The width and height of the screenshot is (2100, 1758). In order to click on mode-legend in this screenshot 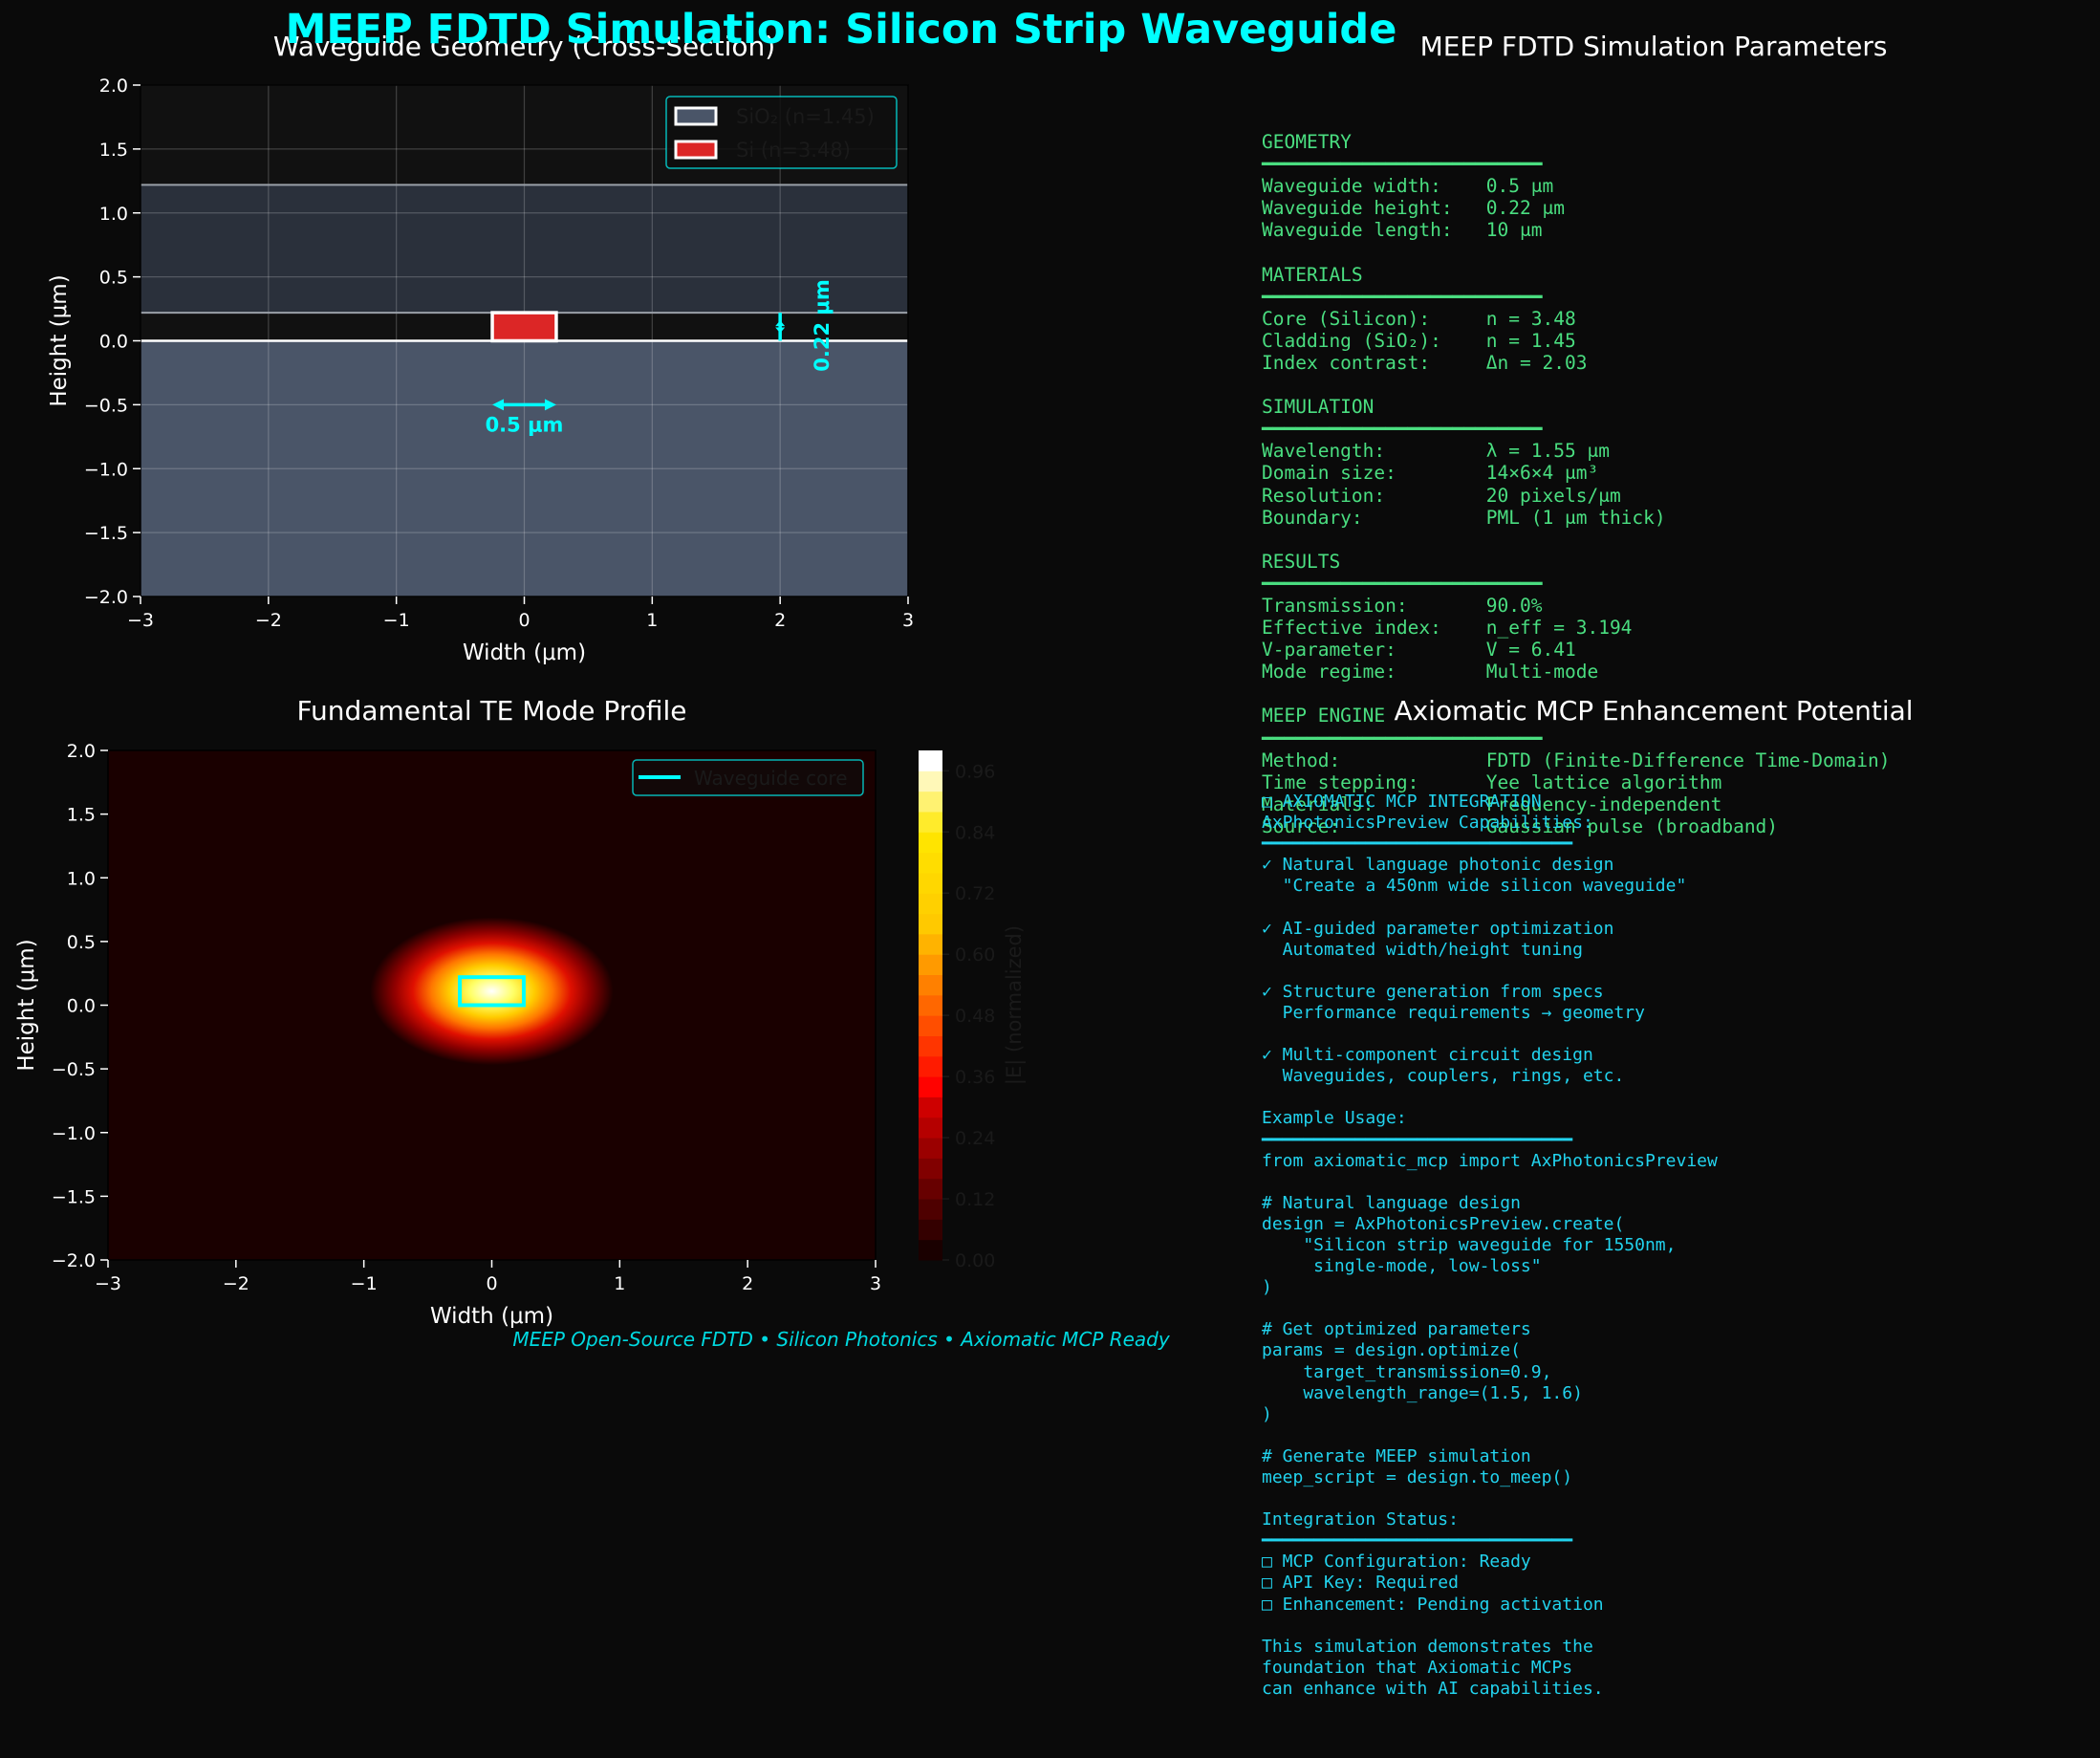, I will do `click(748, 777)`.